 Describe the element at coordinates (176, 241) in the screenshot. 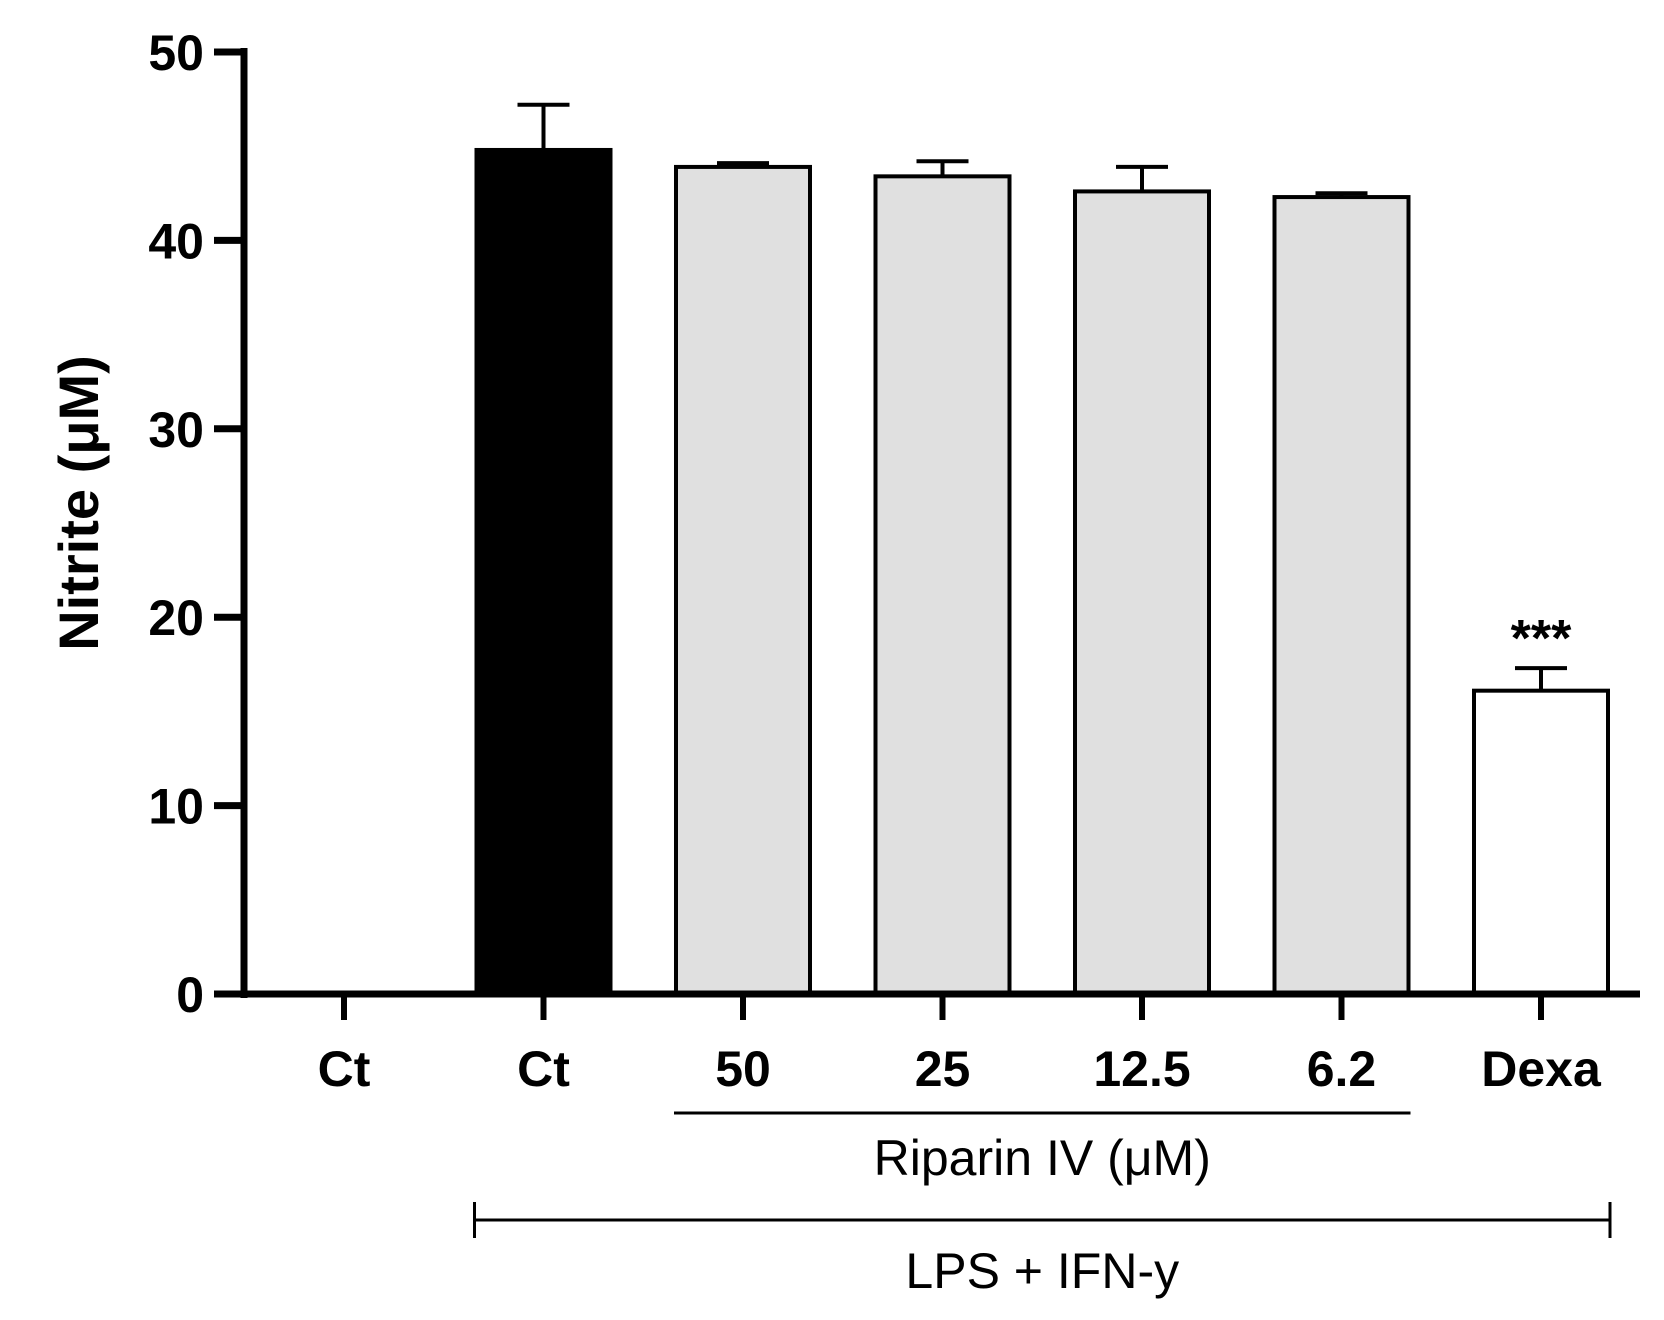

I see `y-tick-label: 40` at that location.